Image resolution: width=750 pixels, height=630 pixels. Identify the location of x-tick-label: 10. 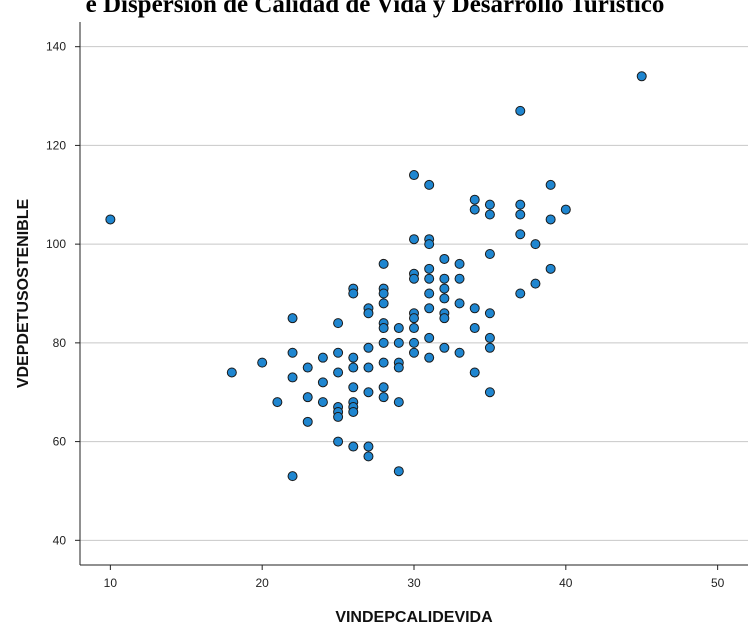
(111, 583).